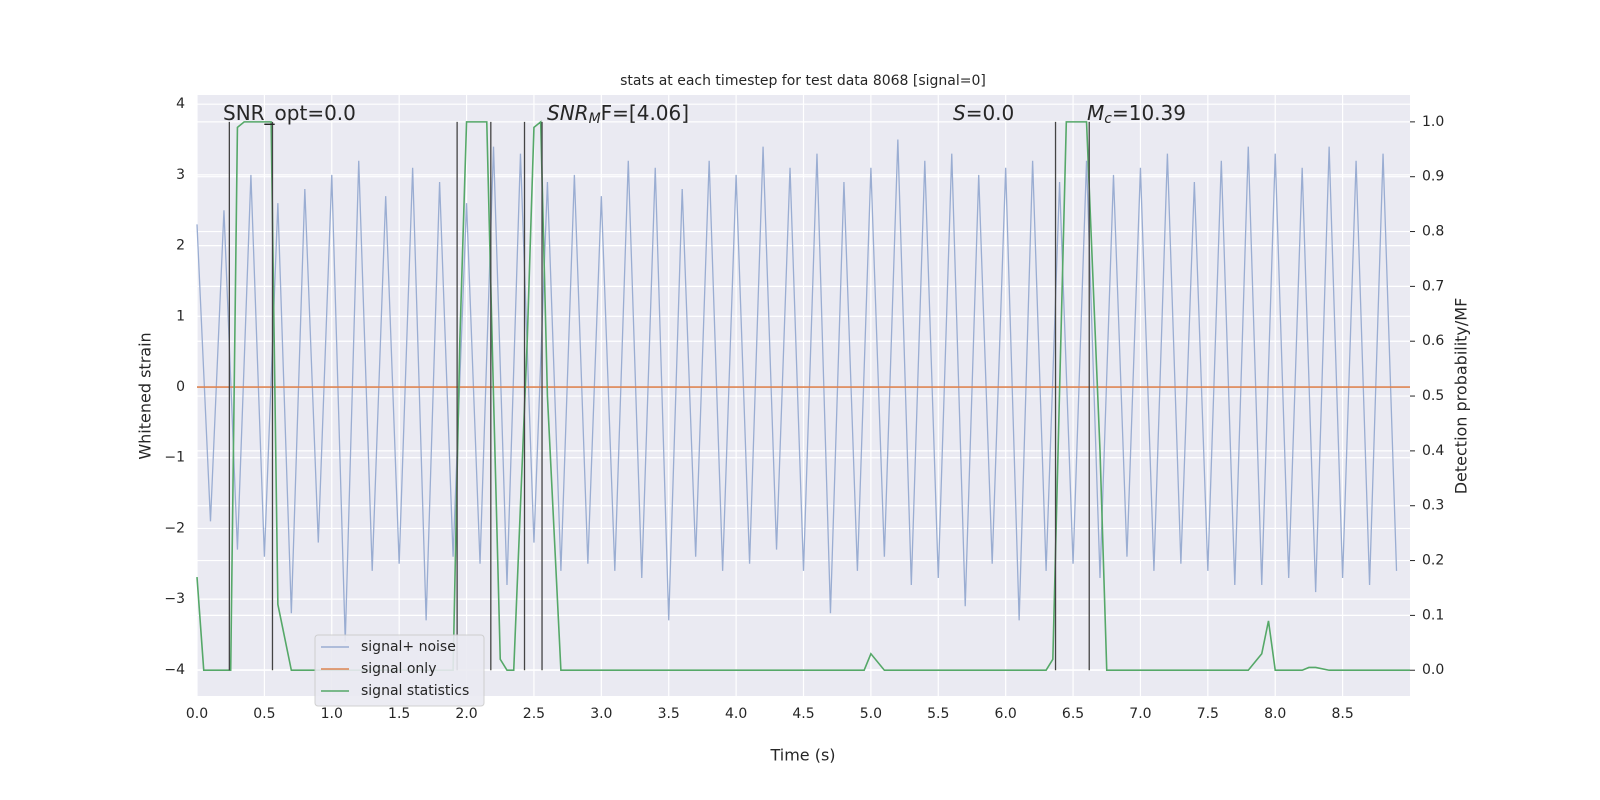 This screenshot has width=1600, height=800. I want to click on x-tick-label: 6.0, so click(1006, 714).